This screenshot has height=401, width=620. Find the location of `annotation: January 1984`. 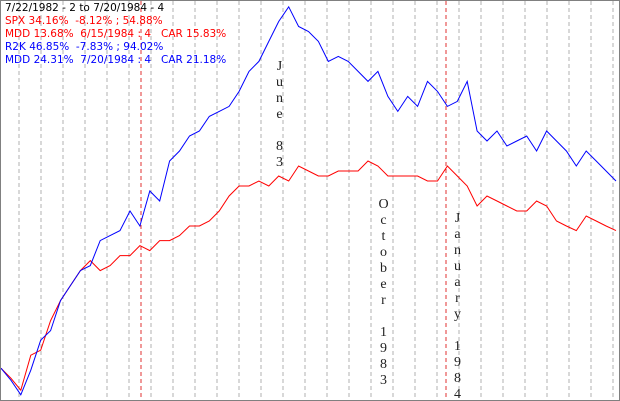

annotation: January 1984 is located at coordinates (457, 306).